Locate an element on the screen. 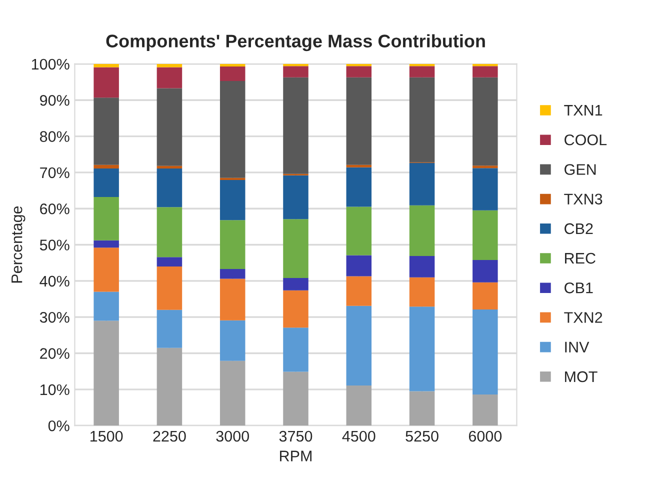 Image resolution: width=650 pixels, height=492 pixels. x-tick-label: 2250 is located at coordinates (169, 436).